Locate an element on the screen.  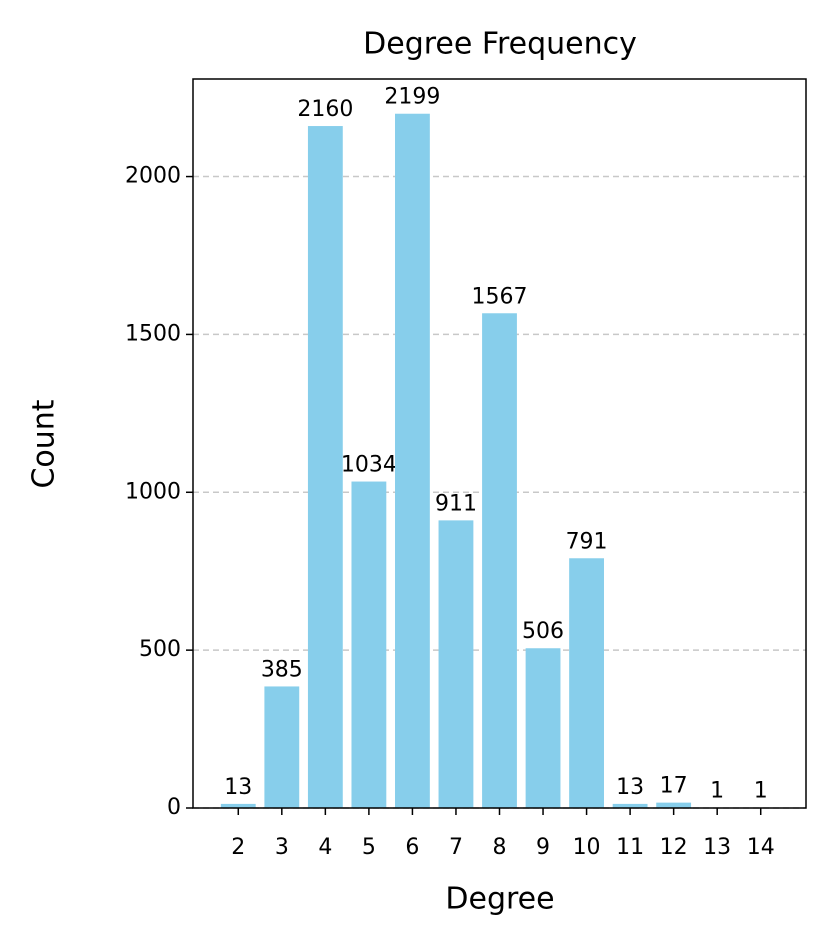
x-tick-label: 7 is located at coordinates (456, 847).